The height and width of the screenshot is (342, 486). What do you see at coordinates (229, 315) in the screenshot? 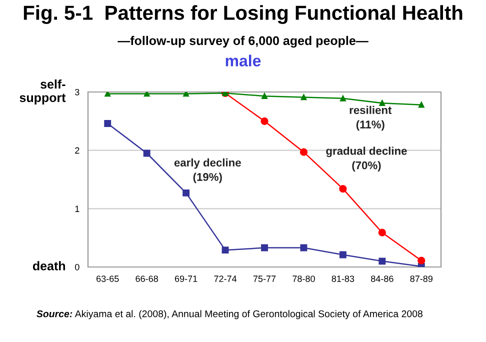
I see `source-note: Source: Akiyama et al. (2008), Annual Meeting of Gerontological Society of America 2008` at bounding box center [229, 315].